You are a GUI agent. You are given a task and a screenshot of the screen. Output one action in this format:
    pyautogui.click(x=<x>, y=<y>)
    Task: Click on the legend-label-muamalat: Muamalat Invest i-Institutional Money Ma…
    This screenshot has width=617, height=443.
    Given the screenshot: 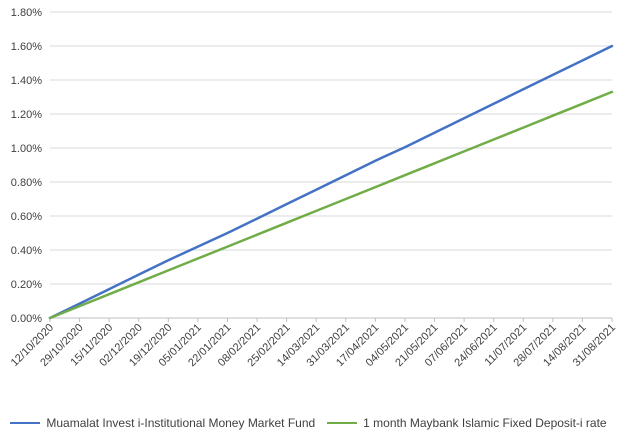 What is the action you would take?
    pyautogui.click(x=181, y=423)
    